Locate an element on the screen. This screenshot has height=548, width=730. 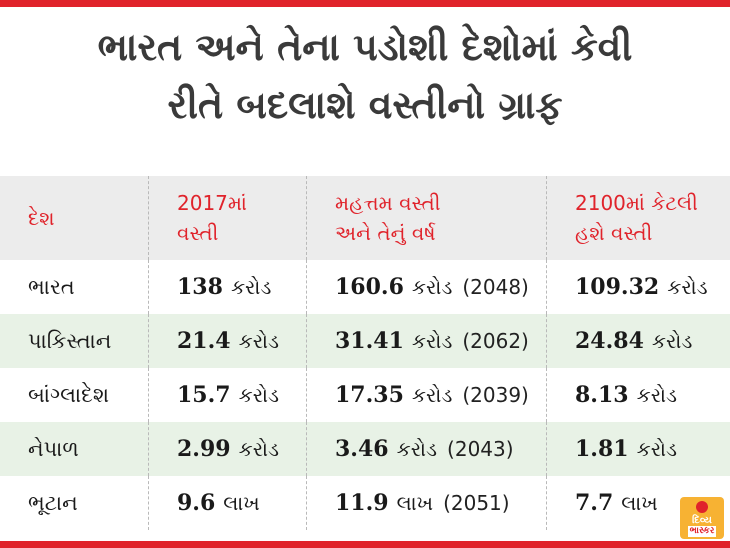
value: 138 is located at coordinates (200, 287).